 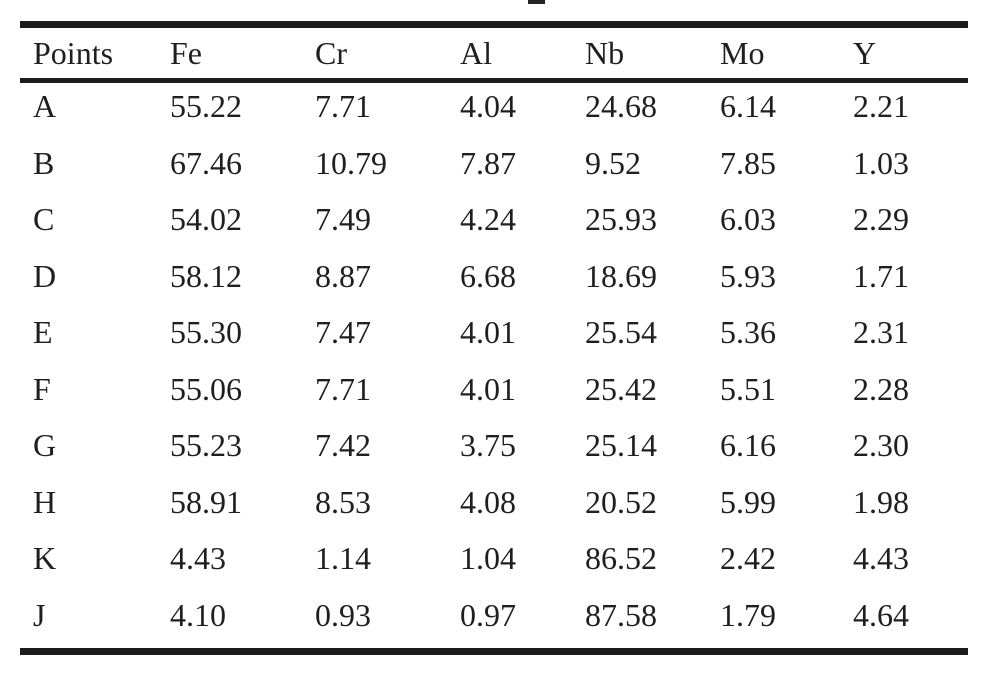 I want to click on value-cell: 1.03, so click(x=881, y=162).